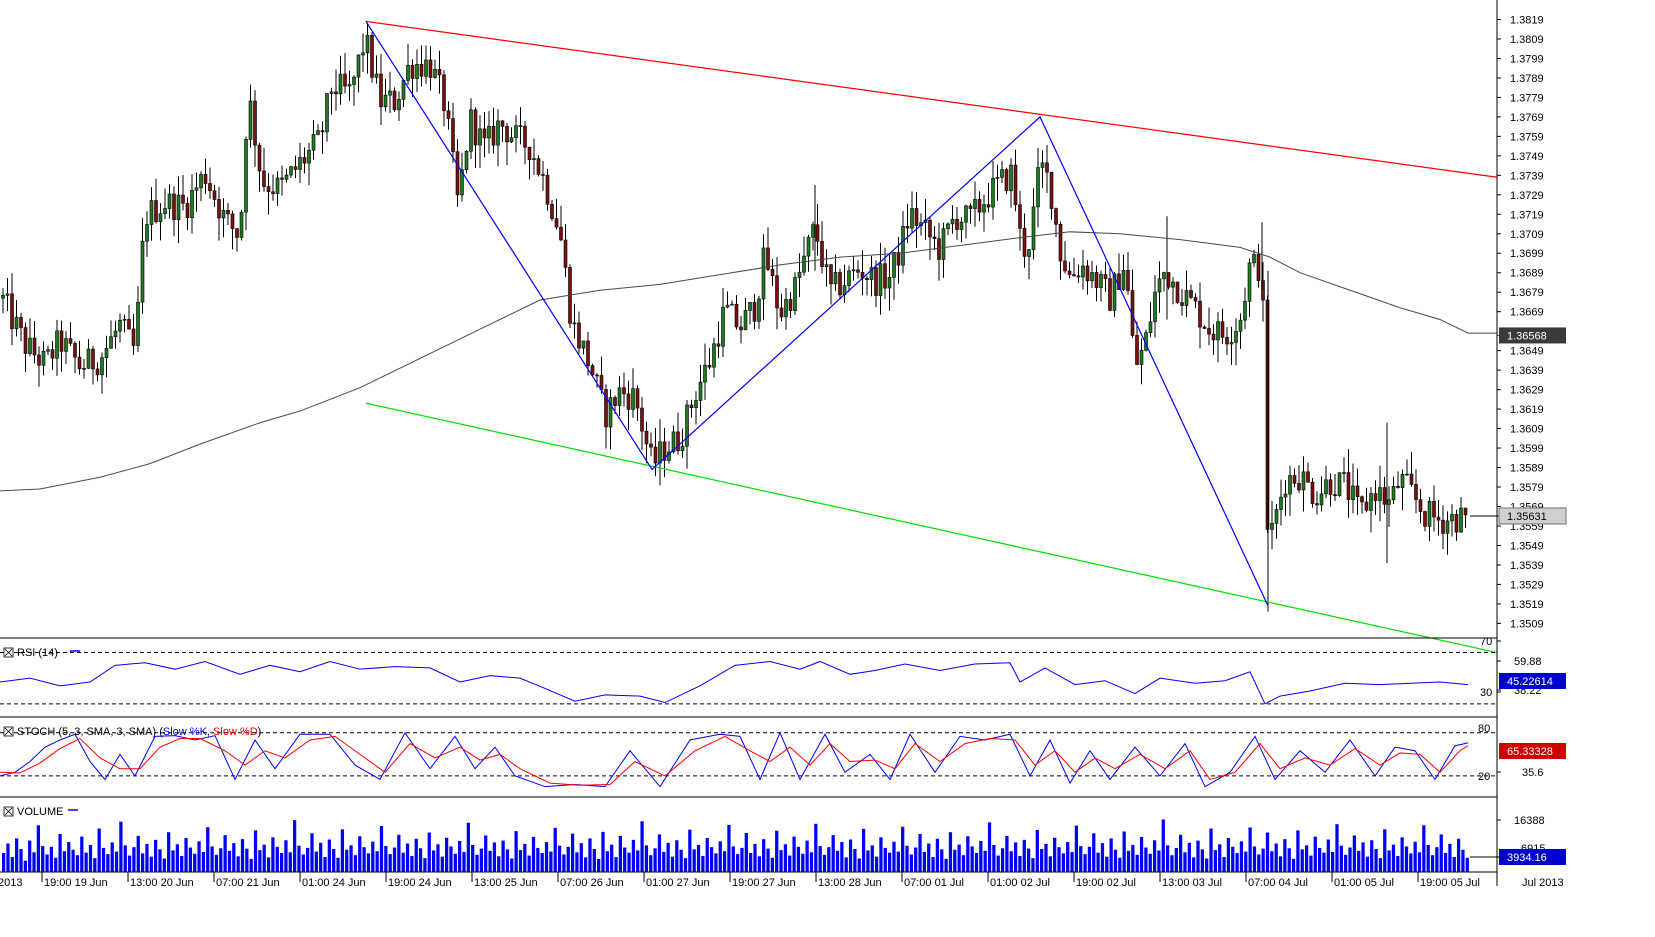  I want to click on price-tick-label: 1.3549, so click(1527, 546).